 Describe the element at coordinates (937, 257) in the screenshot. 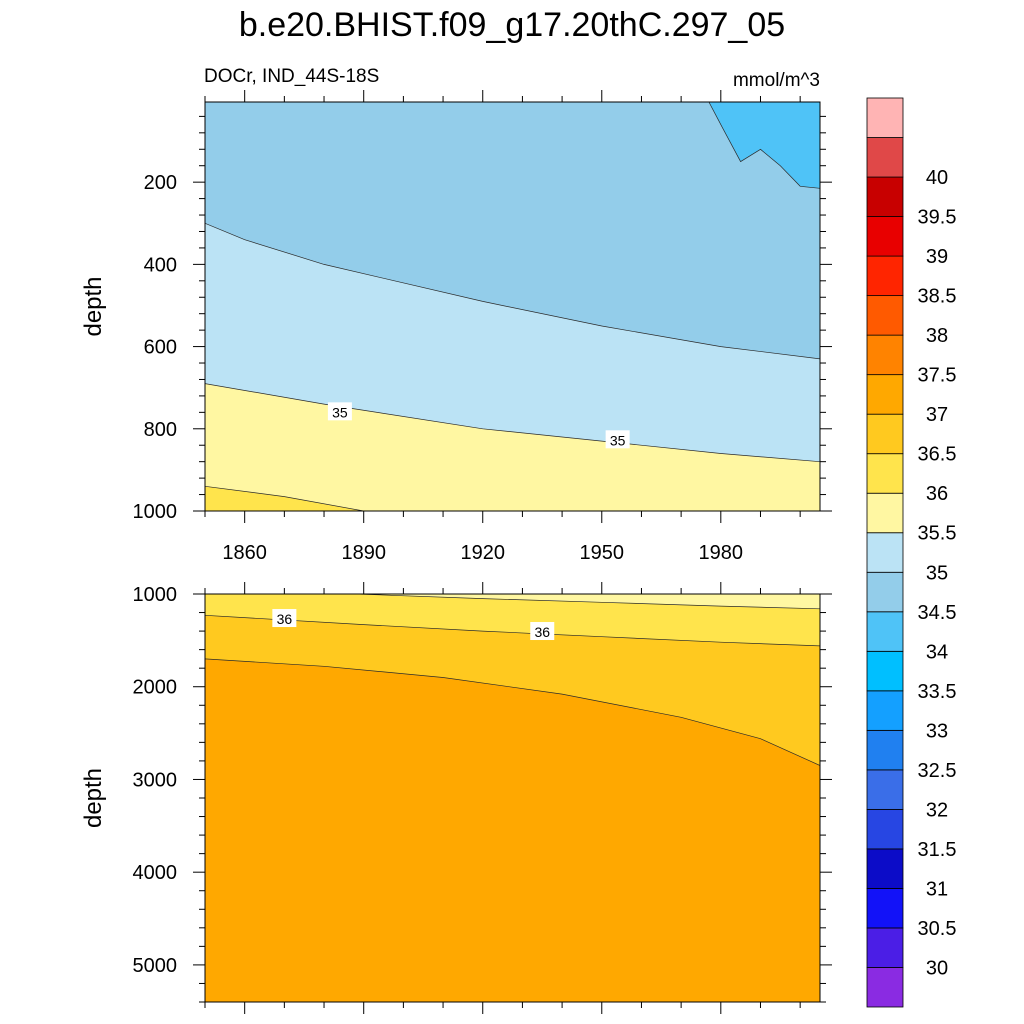

I see `colorbar-label: 39` at that location.